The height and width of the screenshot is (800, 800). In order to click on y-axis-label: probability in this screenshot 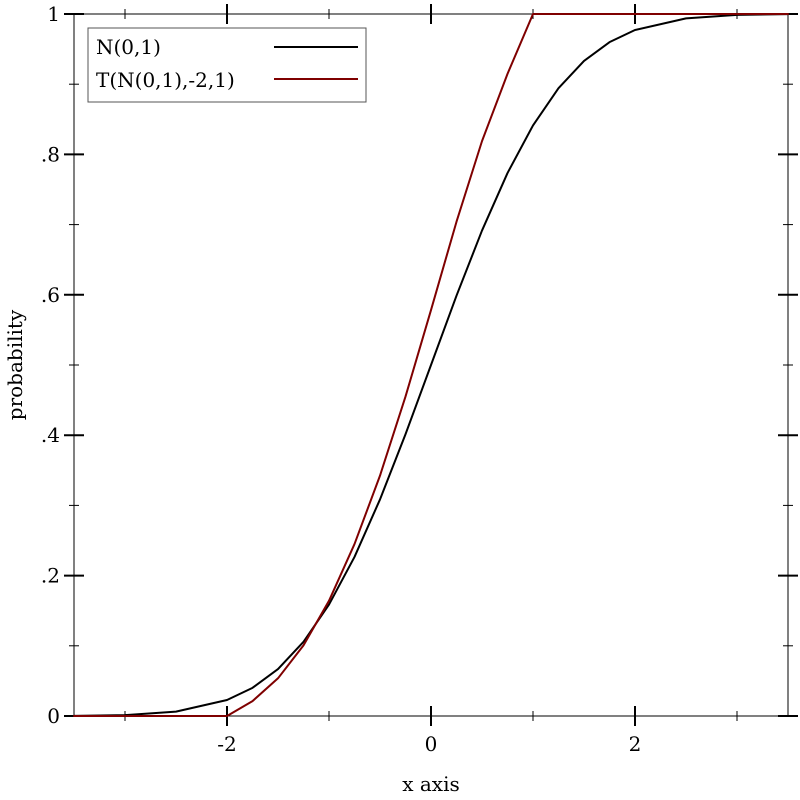, I will do `click(15, 364)`.